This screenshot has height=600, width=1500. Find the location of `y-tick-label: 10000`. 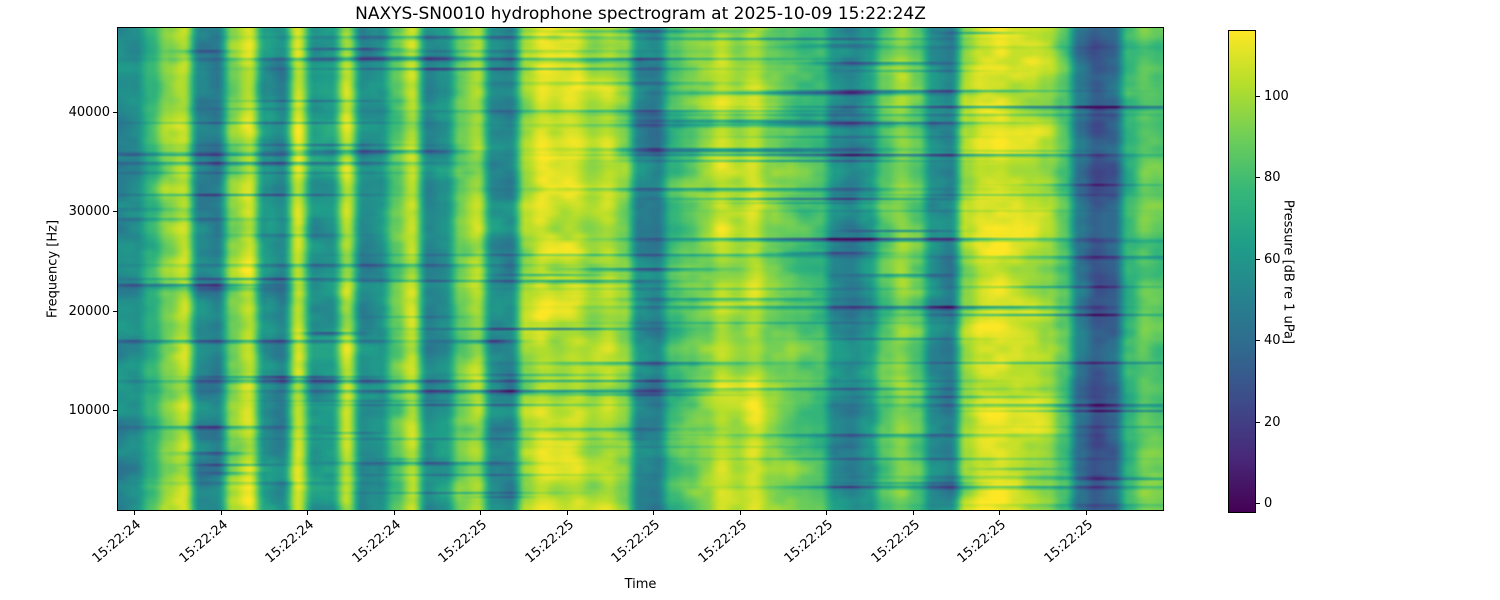

y-tick-label: 10000 is located at coordinates (89, 411).